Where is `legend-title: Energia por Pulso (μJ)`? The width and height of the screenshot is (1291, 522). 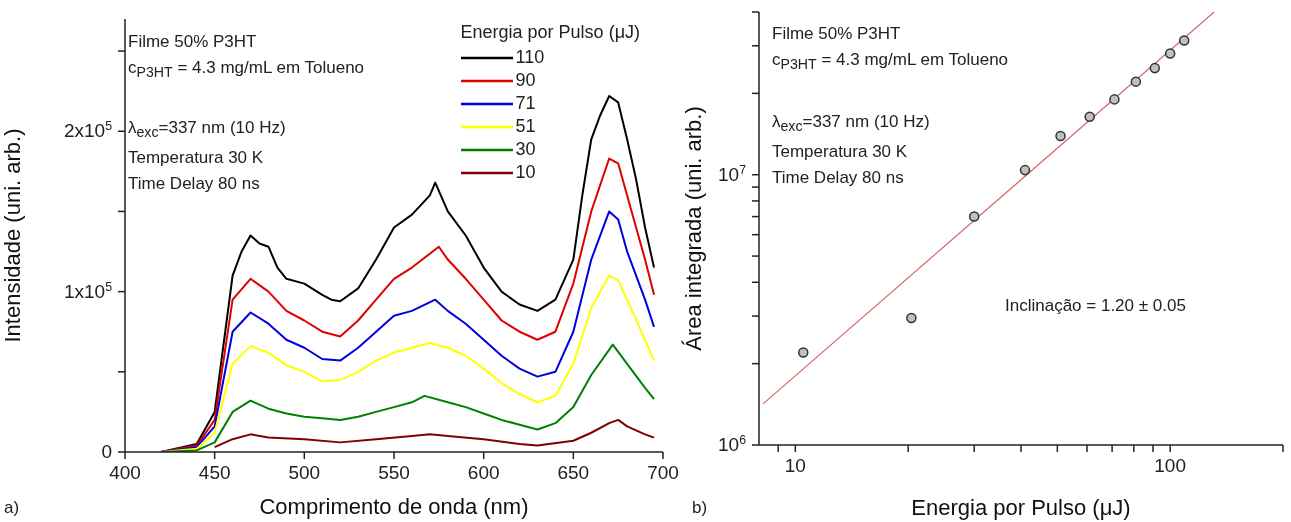 legend-title: Energia por Pulso (μJ) is located at coordinates (550, 32).